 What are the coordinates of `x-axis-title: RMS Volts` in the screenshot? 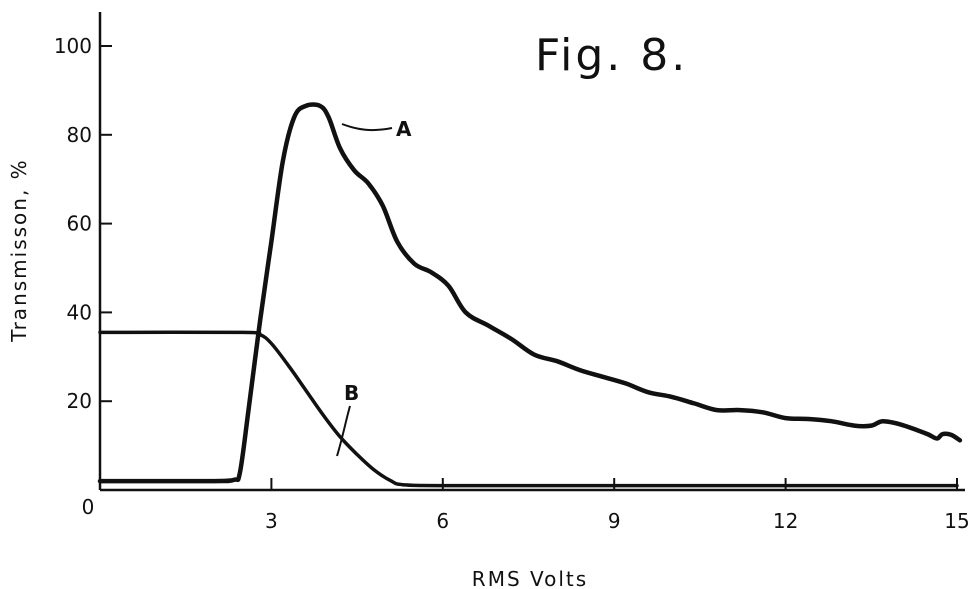 It's located at (530, 578).